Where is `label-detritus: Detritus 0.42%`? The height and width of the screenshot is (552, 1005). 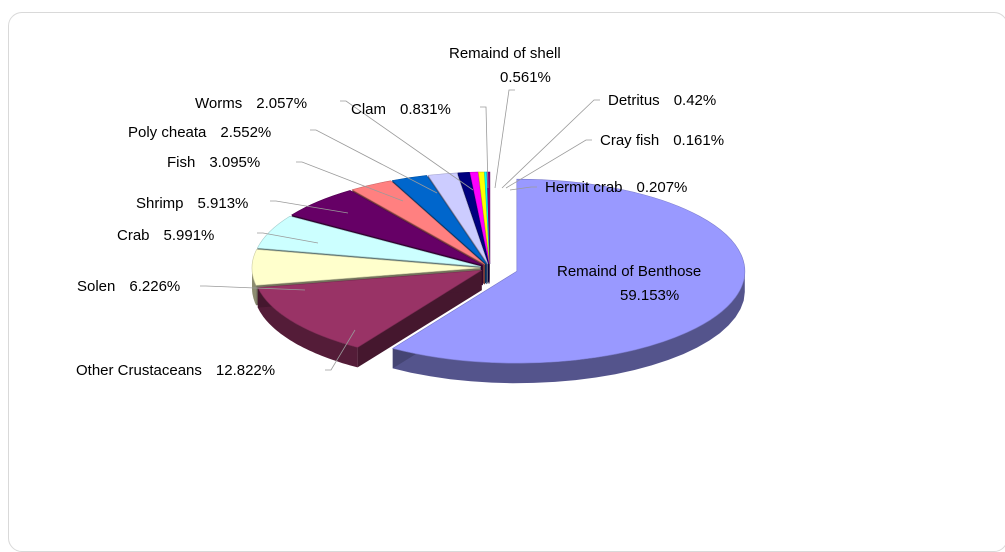
label-detritus: Detritus 0.42% is located at coordinates (662, 100).